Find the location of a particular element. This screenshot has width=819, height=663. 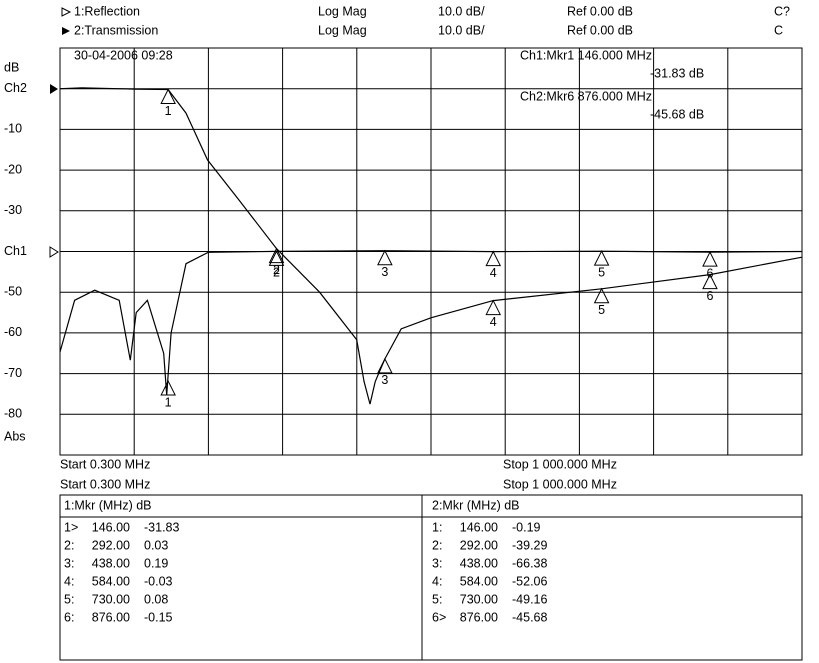

table-cell: 6> is located at coordinates (439, 617).